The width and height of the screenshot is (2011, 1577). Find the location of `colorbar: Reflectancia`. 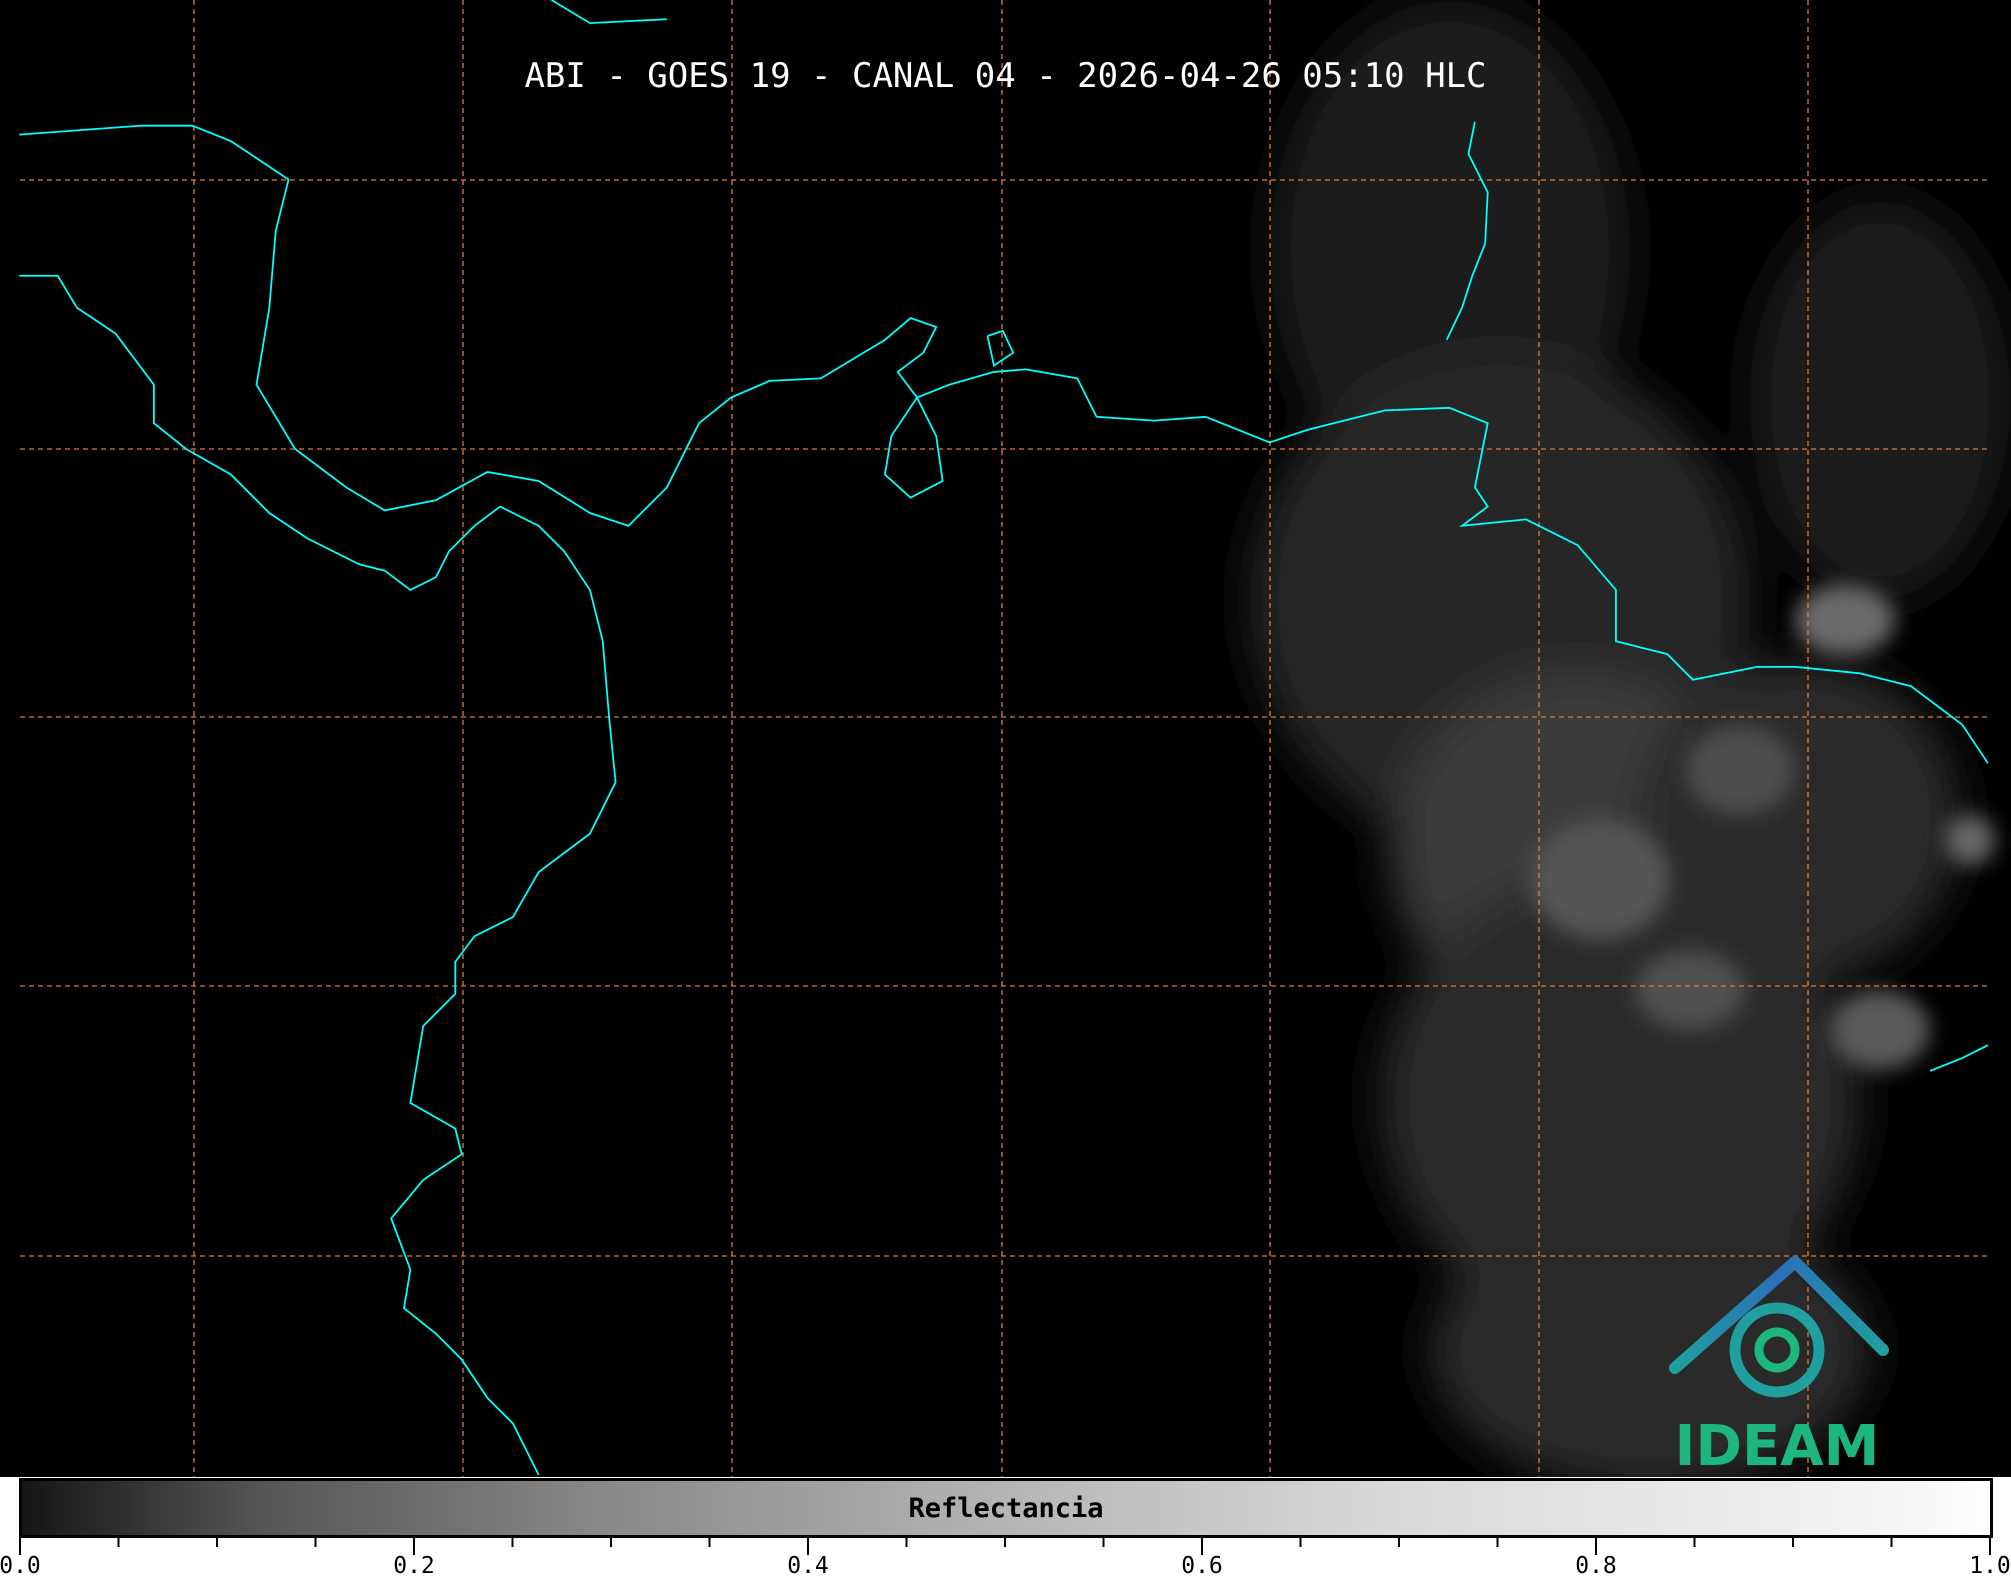

colorbar: Reflectancia is located at coordinates (1006, 1508).